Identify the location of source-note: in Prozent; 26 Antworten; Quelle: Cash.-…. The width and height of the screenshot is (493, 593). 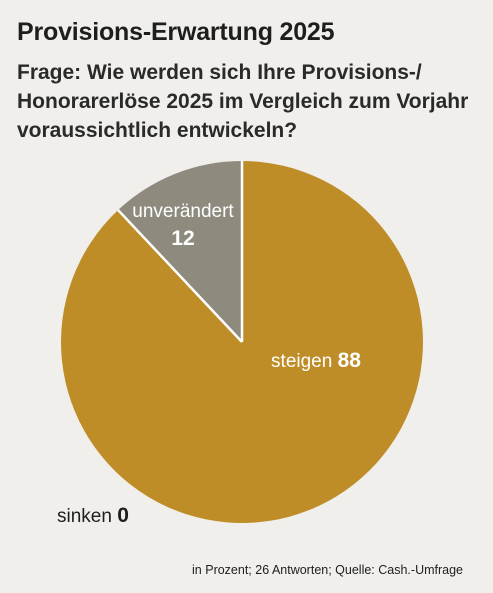
(327, 570).